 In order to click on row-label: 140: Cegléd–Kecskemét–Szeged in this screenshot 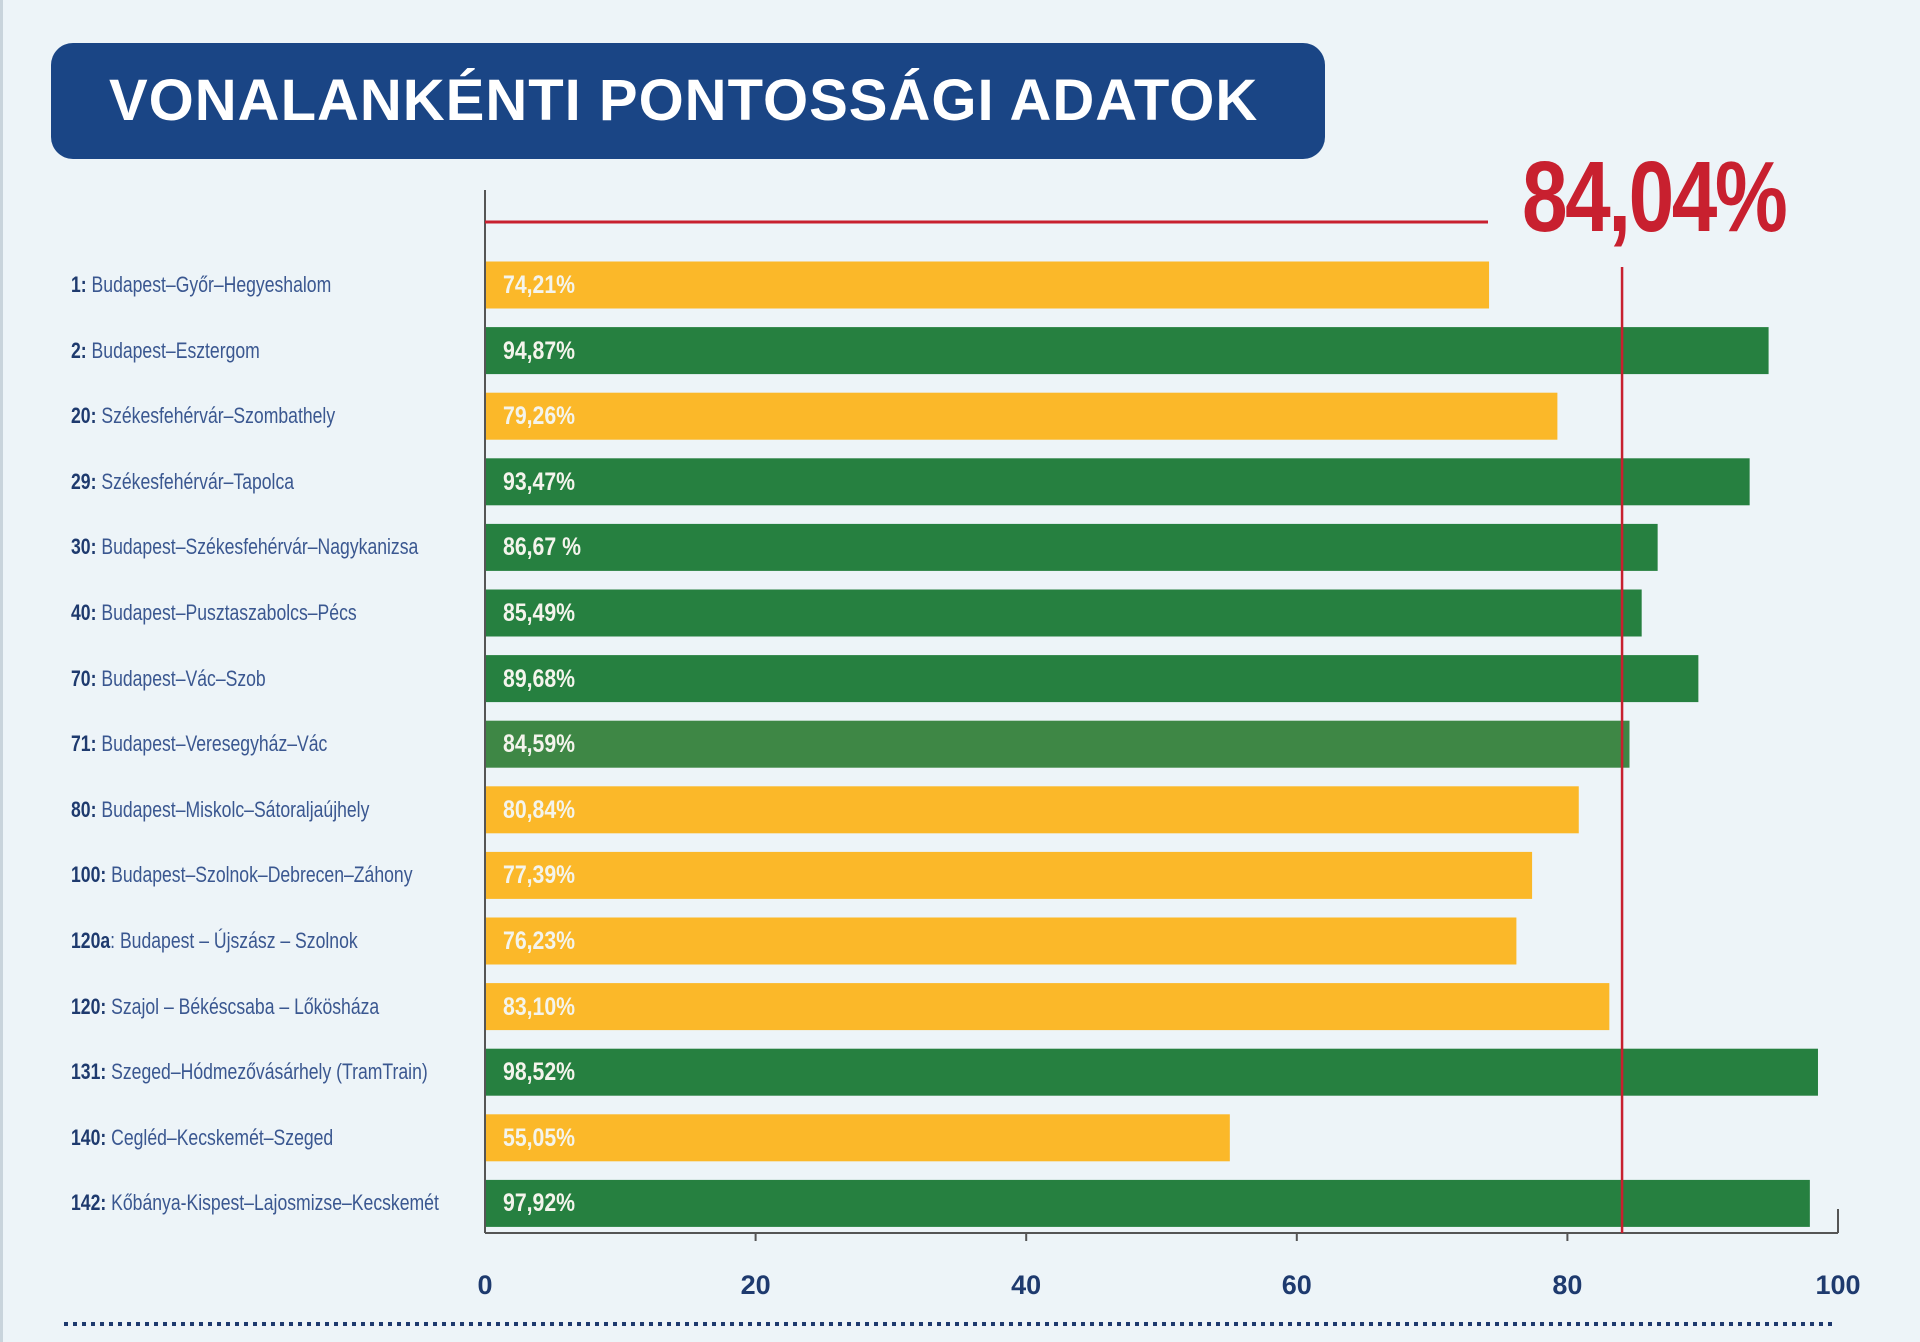, I will do `click(202, 1138)`.